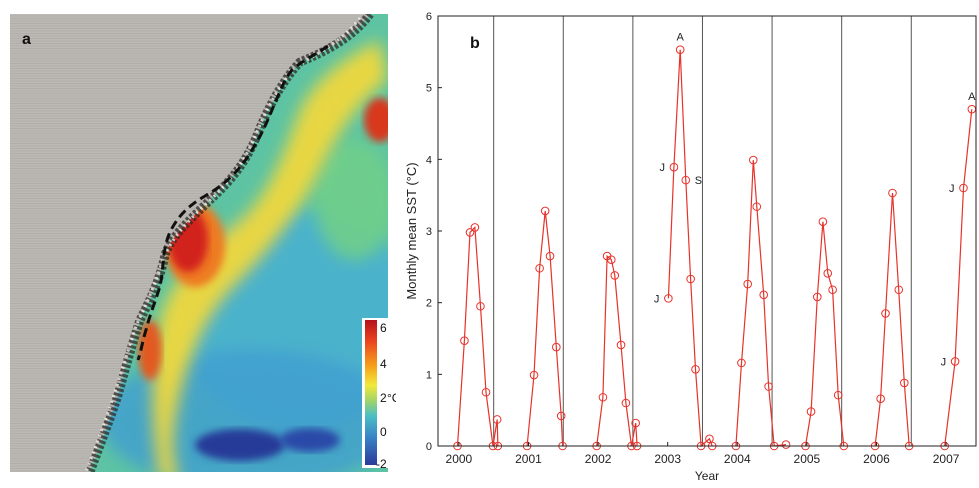 The height and width of the screenshot is (488, 979). I want to click on colorbar-gradient, so click(371, 392).